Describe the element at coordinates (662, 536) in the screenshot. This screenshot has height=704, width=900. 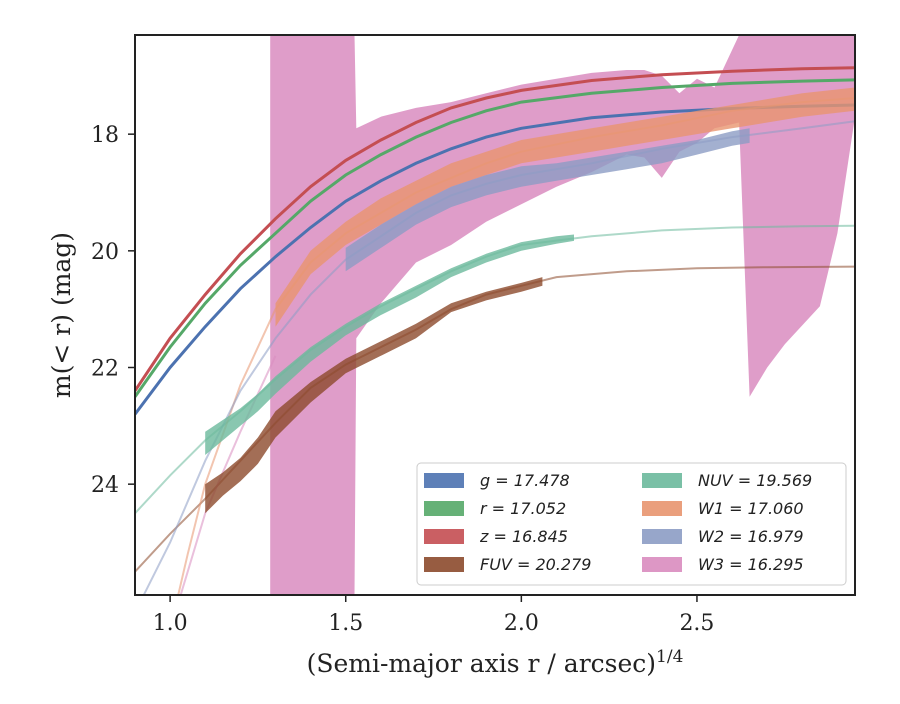
I see `legend-swatch-w2` at that location.